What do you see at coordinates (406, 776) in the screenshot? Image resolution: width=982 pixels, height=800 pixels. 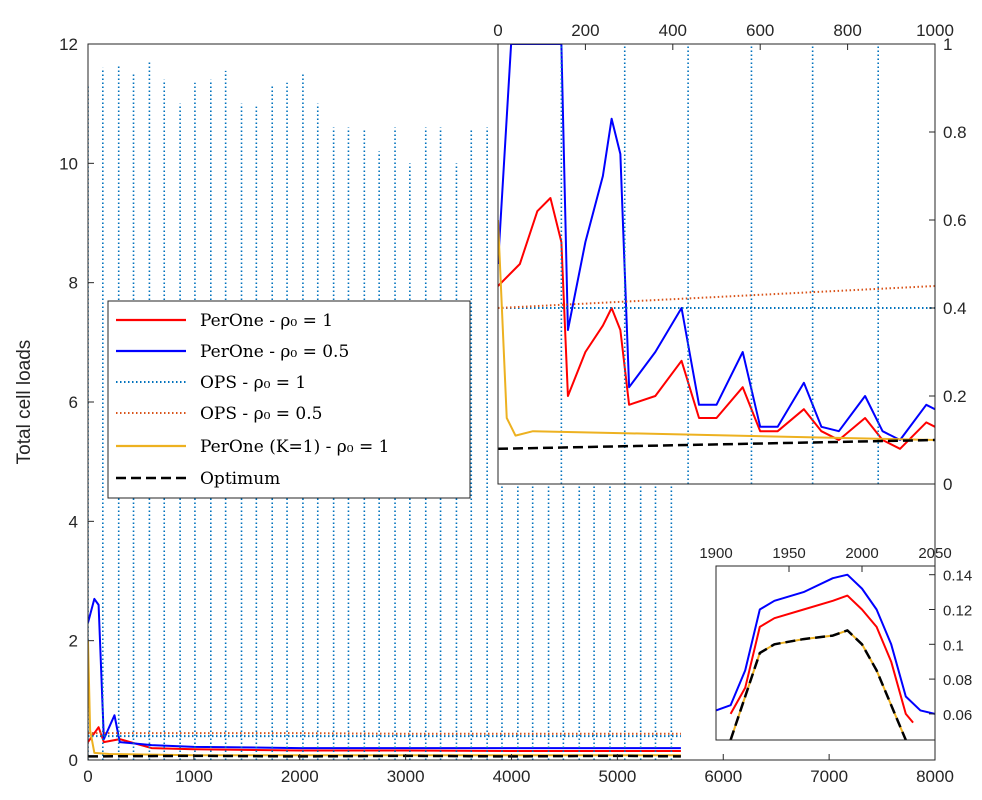 I see `x-tick-label: 3000` at bounding box center [406, 776].